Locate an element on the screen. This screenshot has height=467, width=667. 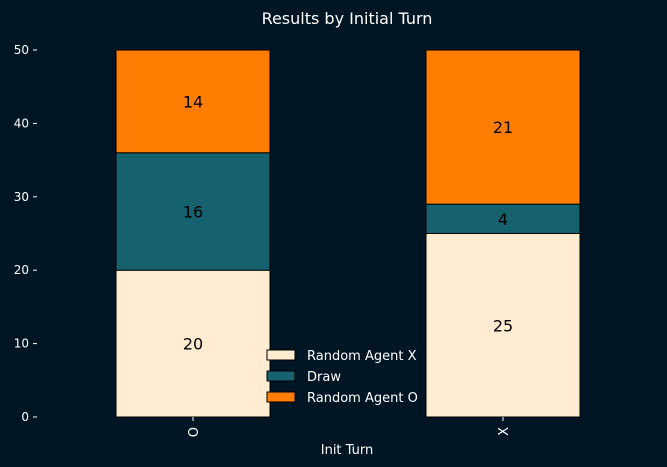
y-tick-label: 50 is located at coordinates (21, 50).